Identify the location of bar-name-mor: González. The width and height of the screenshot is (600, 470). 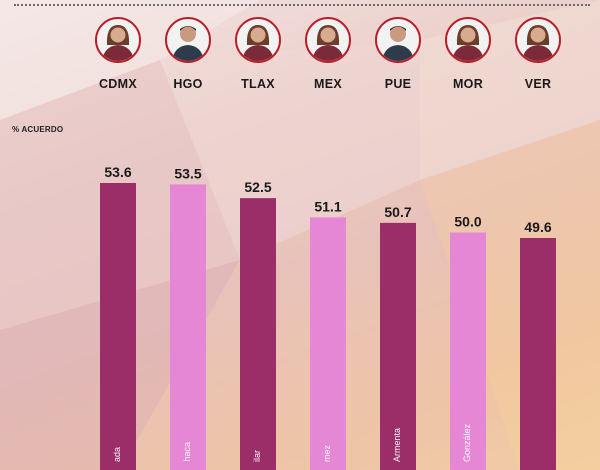
(467, 442).